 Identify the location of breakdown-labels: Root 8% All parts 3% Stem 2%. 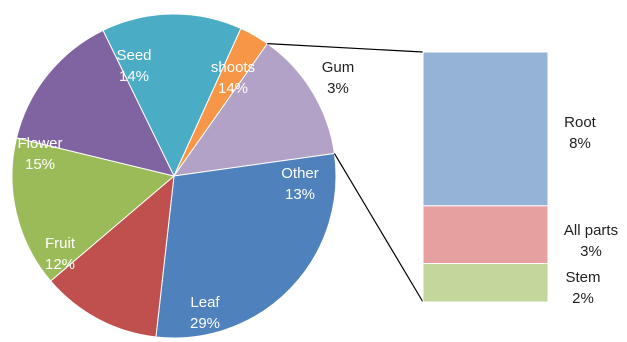
(591, 210).